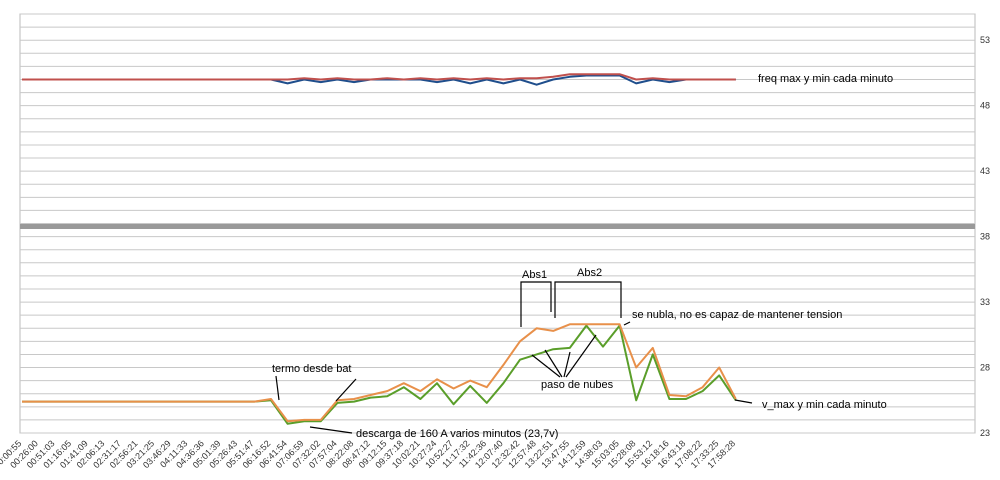 Image resolution: width=1000 pixels, height=480 pixels. I want to click on separator, so click(497, 226).